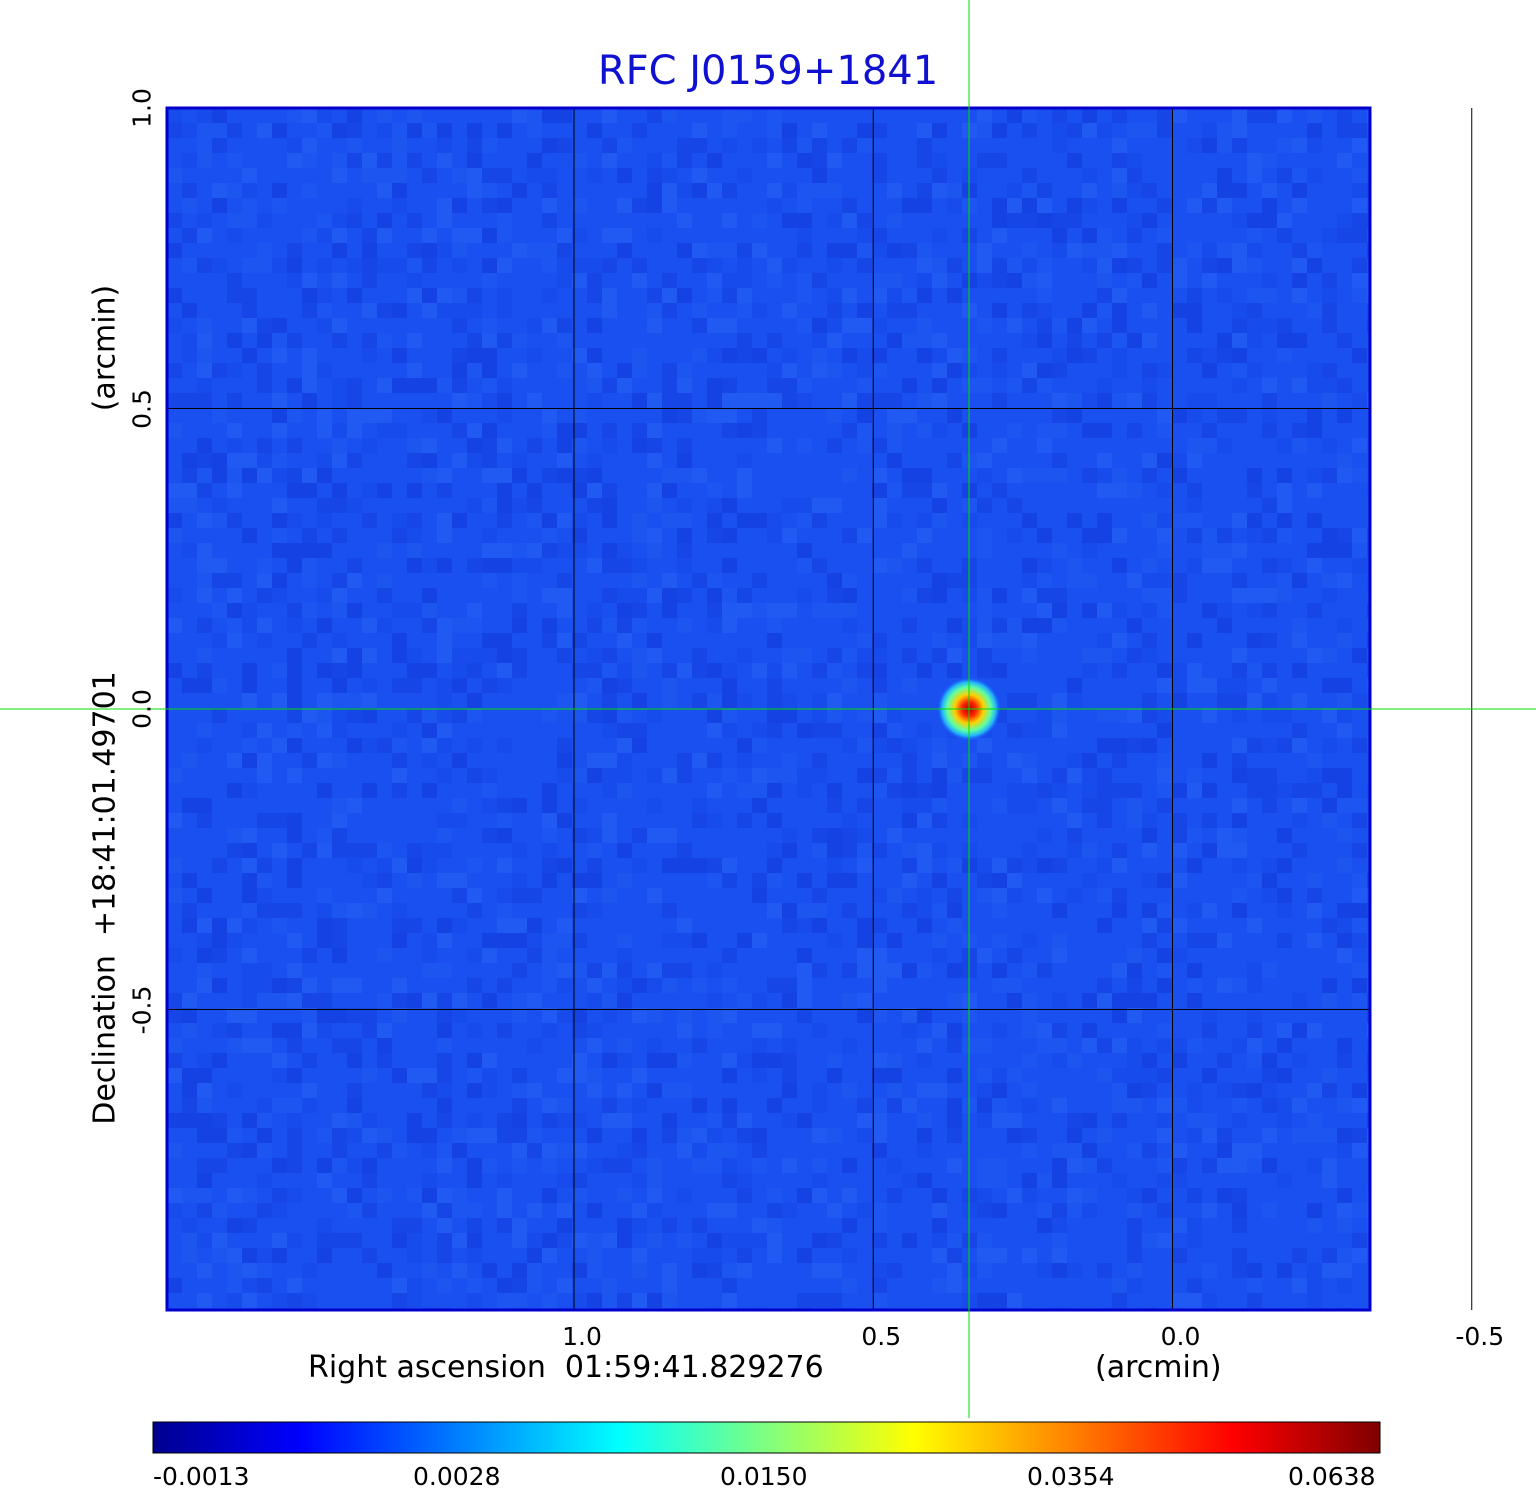 Image resolution: width=1536 pixels, height=1511 pixels. I want to click on colorbar-tick-label-2: 0.0150, so click(764, 1476).